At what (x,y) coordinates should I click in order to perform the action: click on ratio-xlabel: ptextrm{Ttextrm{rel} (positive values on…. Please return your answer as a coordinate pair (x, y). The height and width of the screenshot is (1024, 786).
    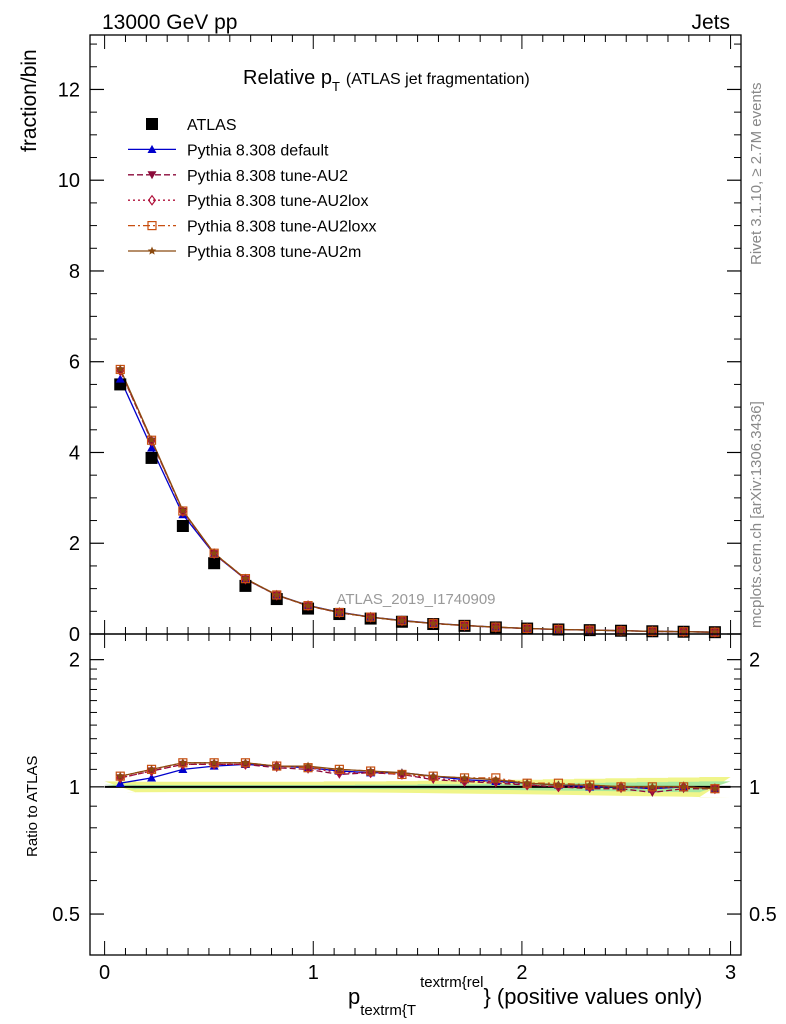
    Looking at the image, I should click on (525, 996).